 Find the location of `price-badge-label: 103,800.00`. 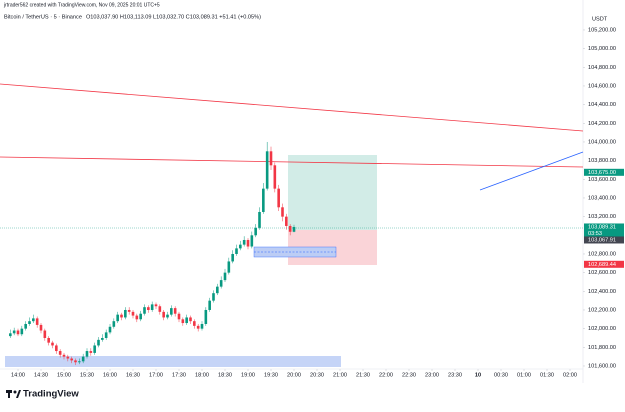

price-badge-label: 103,800.00 is located at coordinates (602, 161).